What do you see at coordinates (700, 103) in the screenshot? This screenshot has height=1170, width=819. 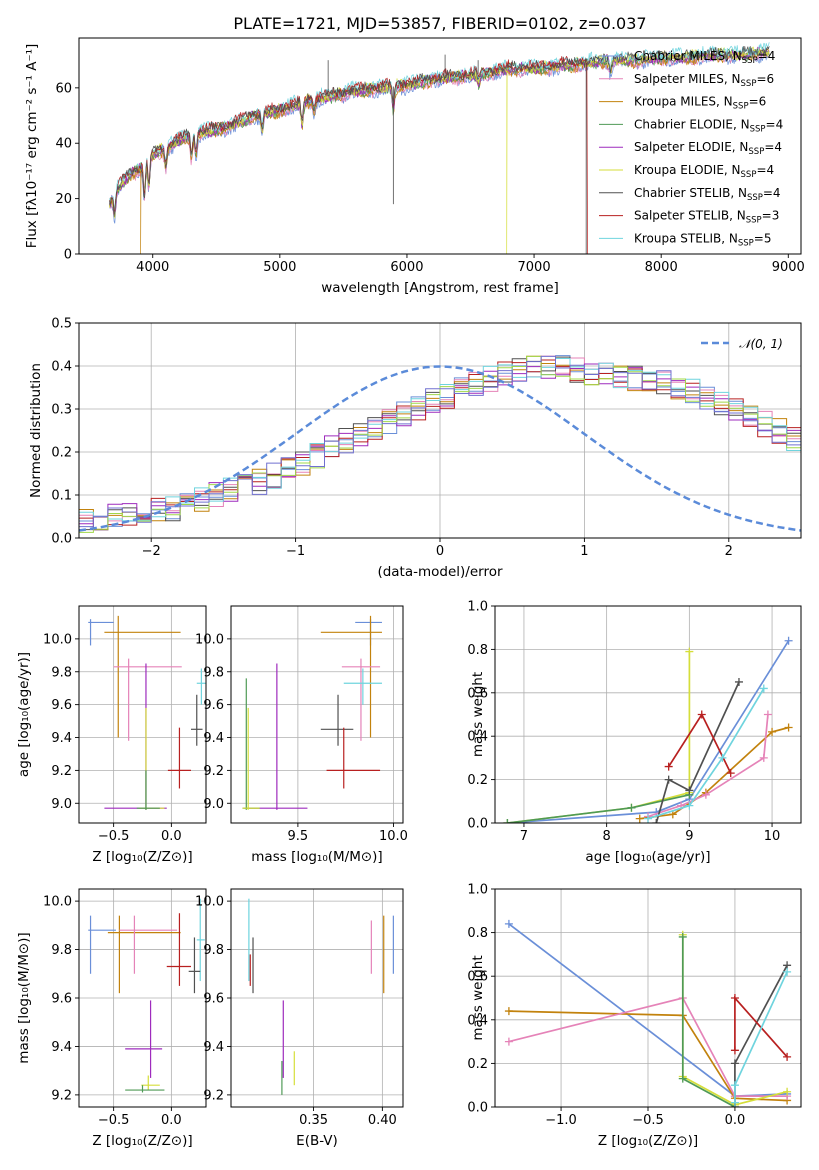 I see `legend-label: Kroupa MILES, NSSP=6` at bounding box center [700, 103].